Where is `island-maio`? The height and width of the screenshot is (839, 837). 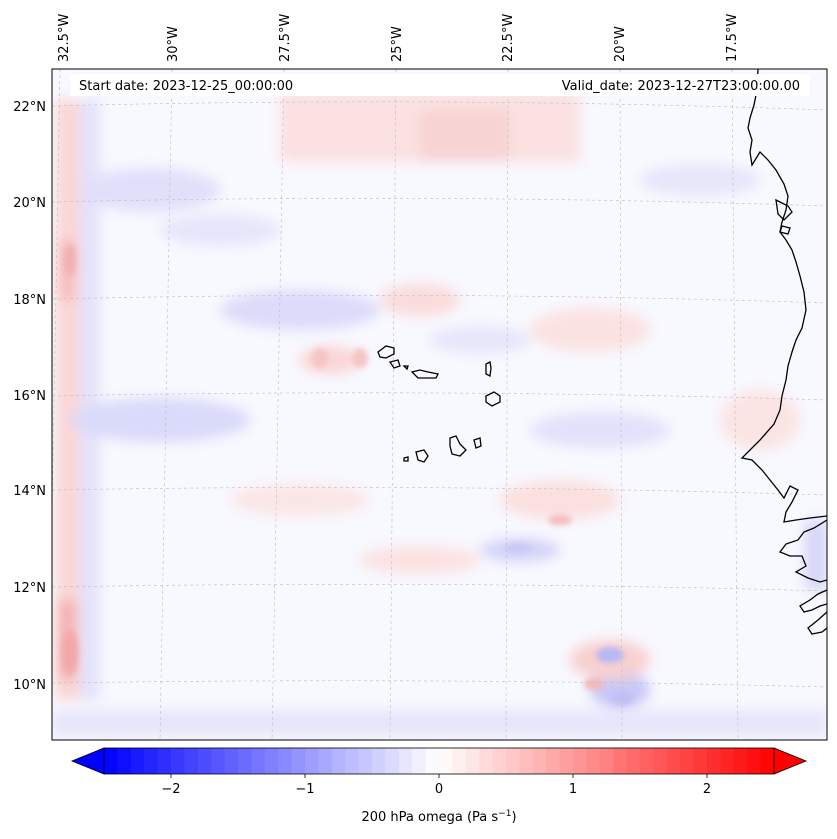
island-maio is located at coordinates (477, 443).